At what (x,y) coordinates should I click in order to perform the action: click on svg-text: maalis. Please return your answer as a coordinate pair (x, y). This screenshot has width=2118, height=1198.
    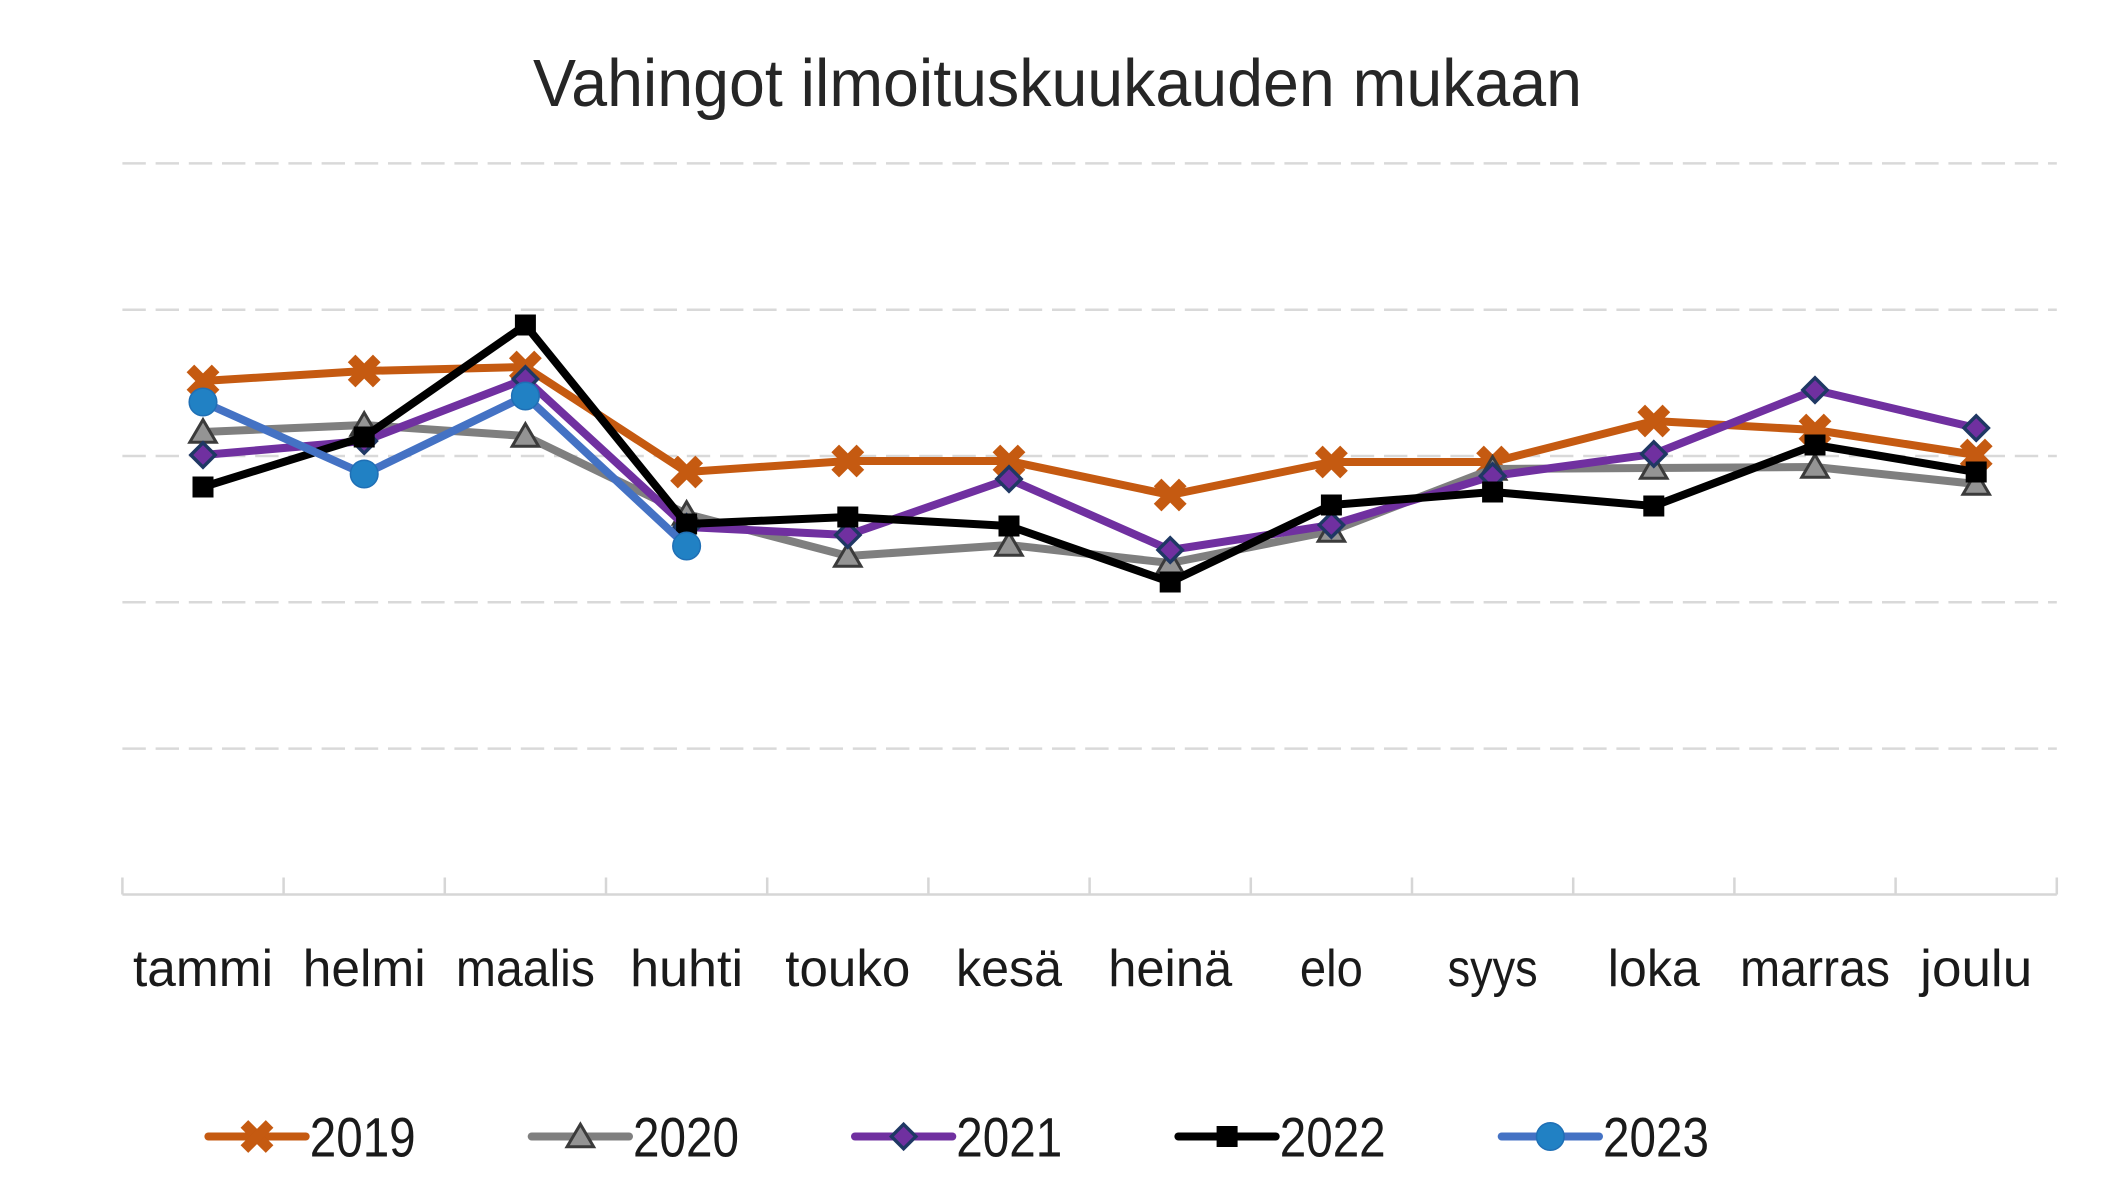
    Looking at the image, I should click on (525, 969).